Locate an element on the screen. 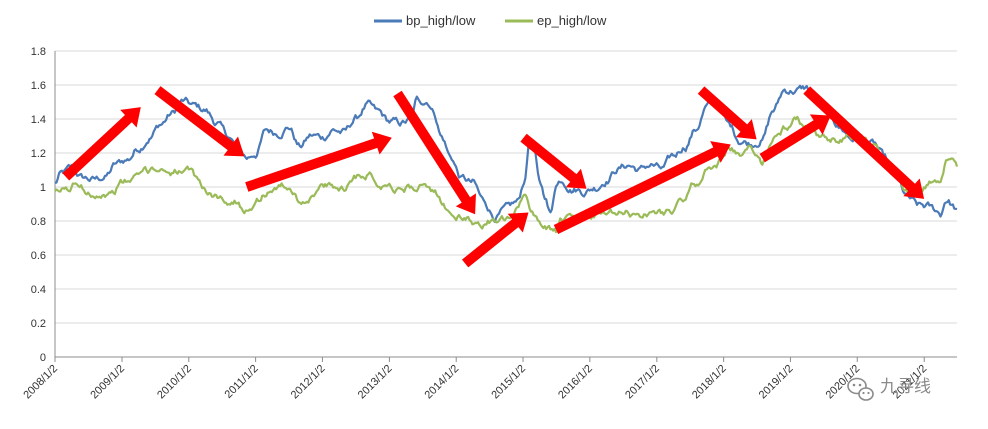 This screenshot has height=429, width=988. y-tick-label: 0.8 is located at coordinates (38, 222).